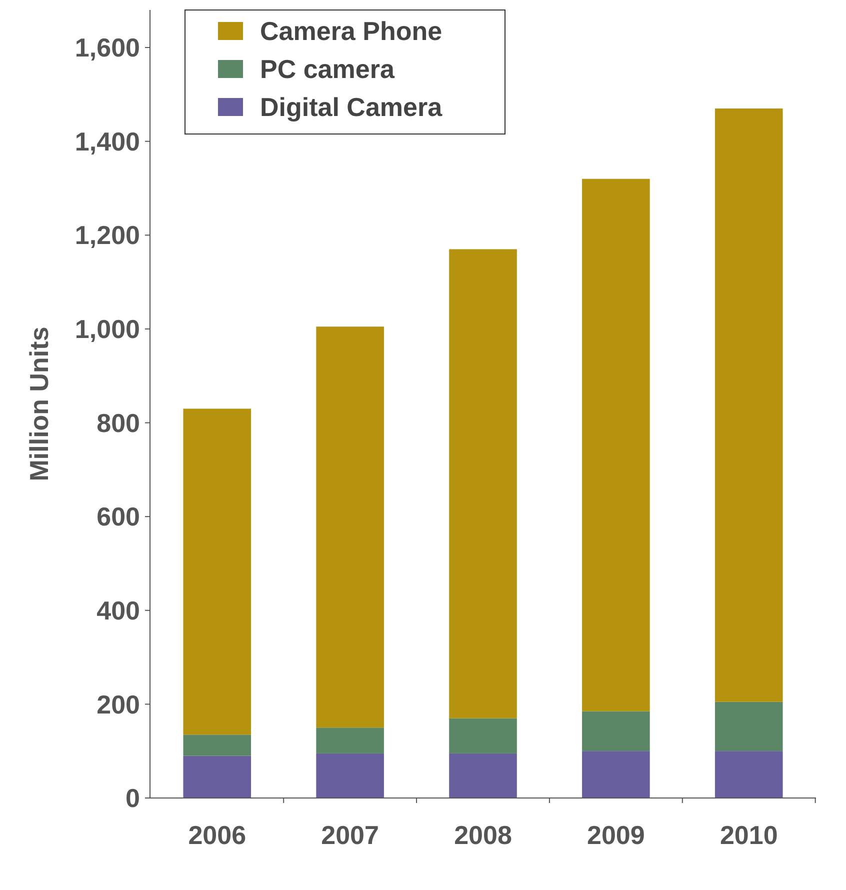  Describe the element at coordinates (350, 835) in the screenshot. I see `x-tick-label: 2007` at that location.